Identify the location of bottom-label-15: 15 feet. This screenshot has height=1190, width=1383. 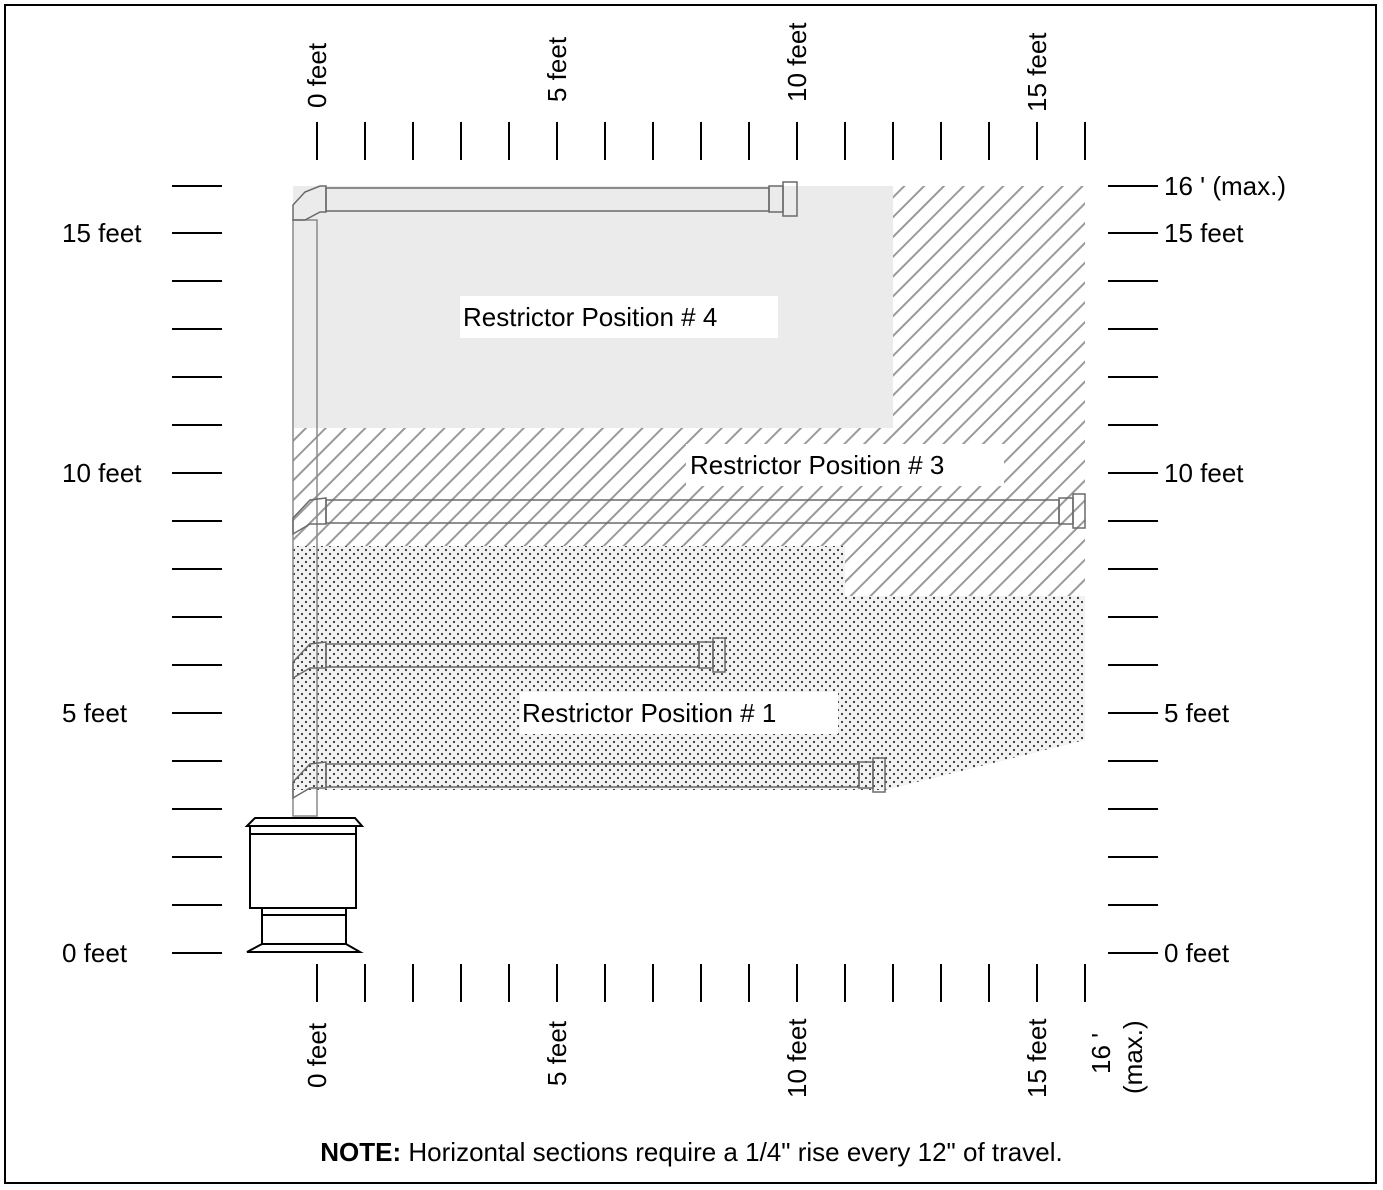
(1037, 1058).